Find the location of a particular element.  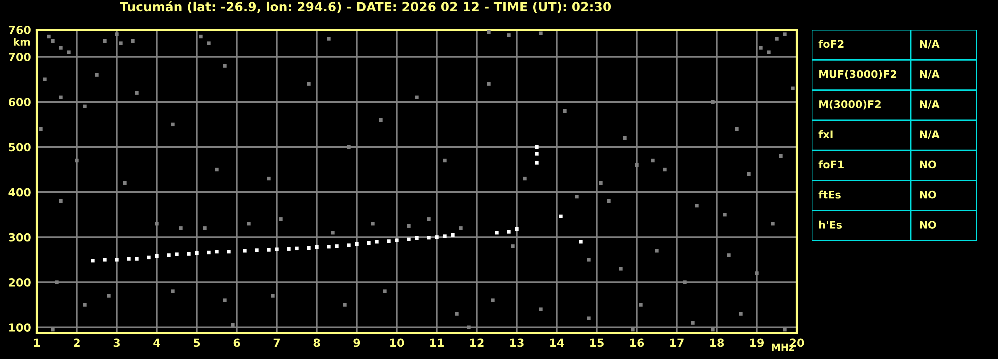

y-tick-label: 400 is located at coordinates (19, 192).